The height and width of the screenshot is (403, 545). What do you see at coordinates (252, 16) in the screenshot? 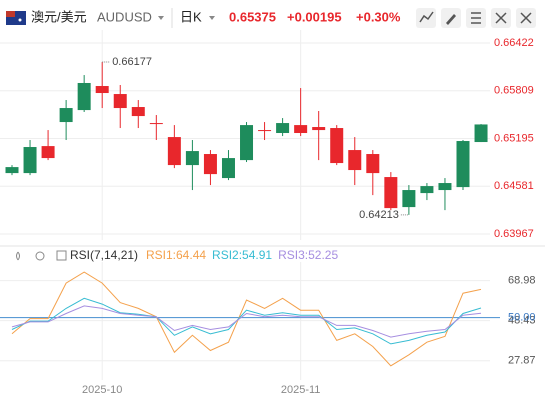
I see `price: 0.65375` at bounding box center [252, 16].